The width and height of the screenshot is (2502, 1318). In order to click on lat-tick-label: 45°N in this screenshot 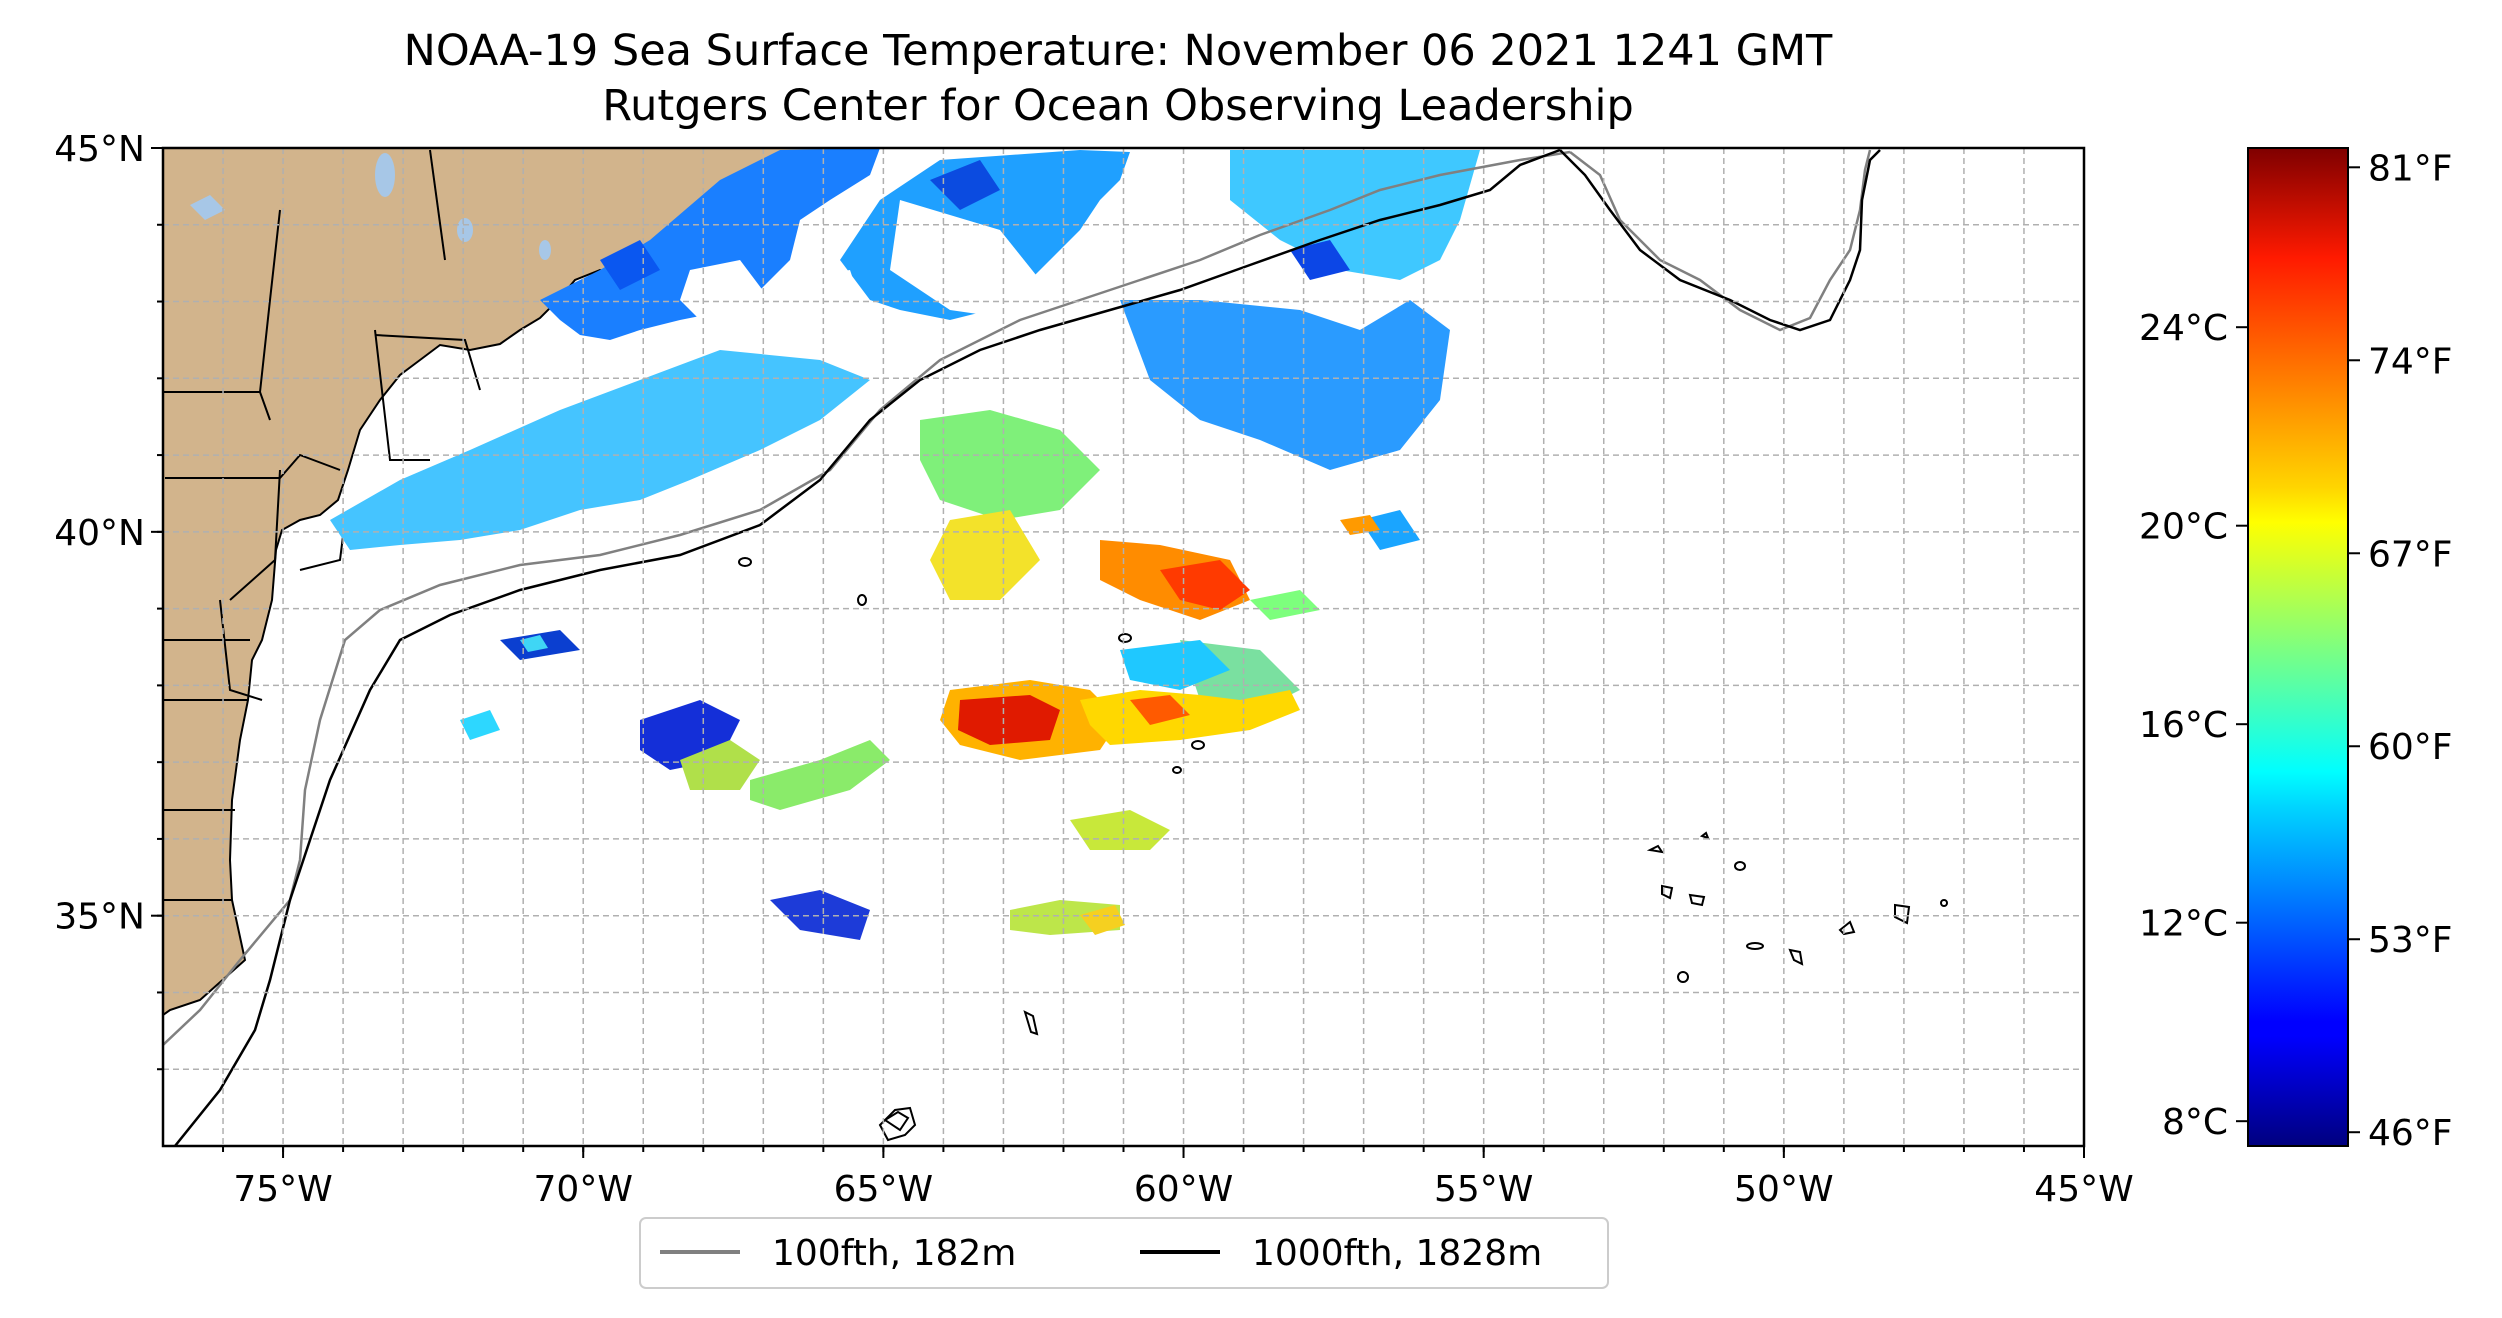, I will do `click(99, 149)`.